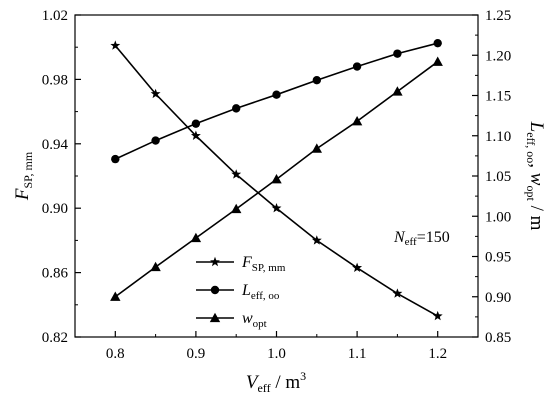 Image resolution: width=550 pixels, height=400 pixels. What do you see at coordinates (55, 338) in the screenshot?
I see `left-y-tick-label: 0.82` at bounding box center [55, 338].